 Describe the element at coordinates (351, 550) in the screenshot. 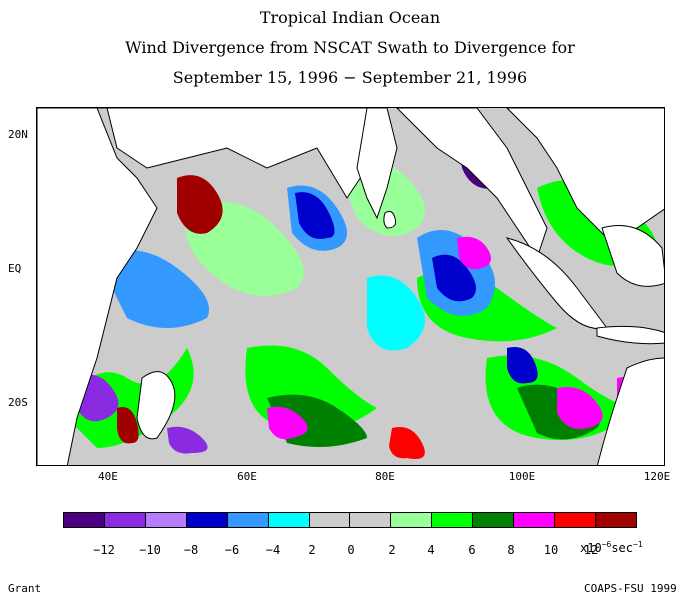

I see `legend-tick: 0` at that location.